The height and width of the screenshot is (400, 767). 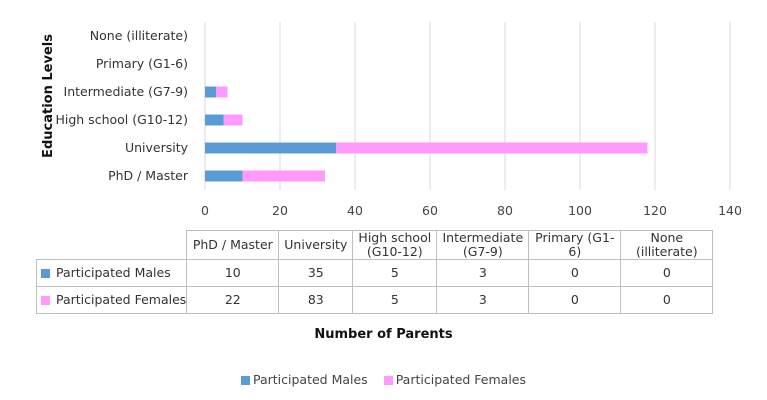 I want to click on table-row-label: Participated Females, so click(x=111, y=300).